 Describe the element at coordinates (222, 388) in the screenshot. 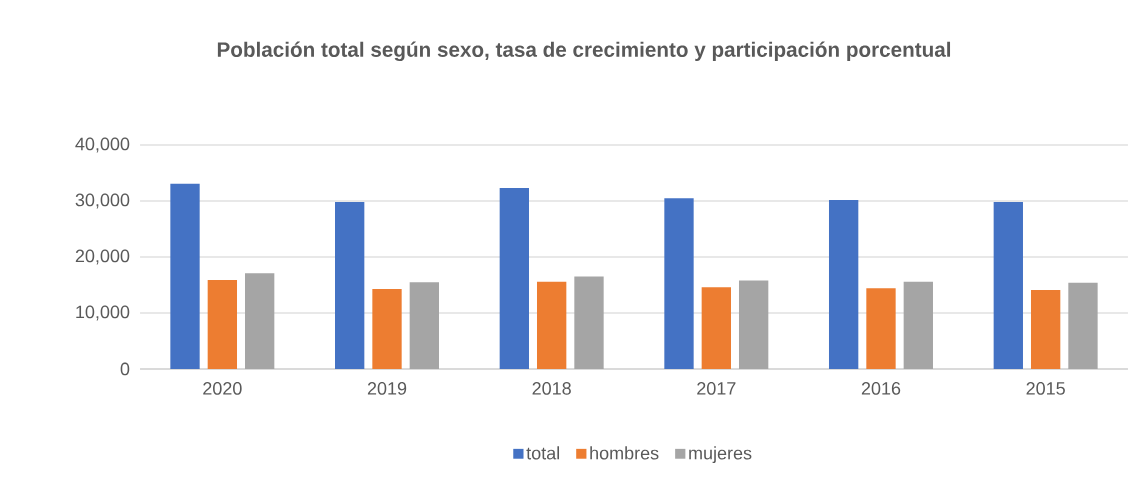

I see `x-tick-label: 2020` at that location.